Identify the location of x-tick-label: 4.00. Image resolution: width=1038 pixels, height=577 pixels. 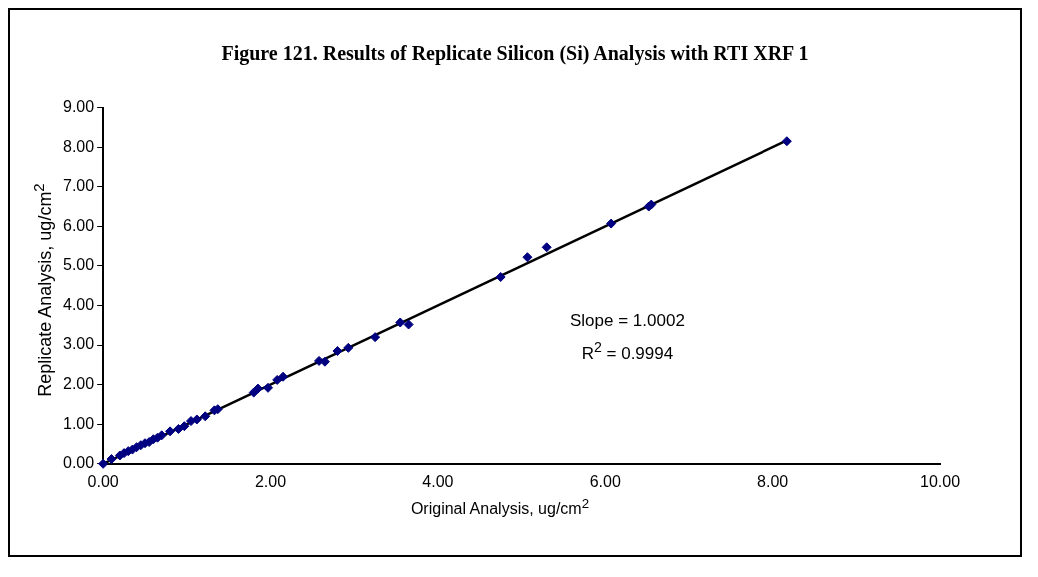
(438, 481).